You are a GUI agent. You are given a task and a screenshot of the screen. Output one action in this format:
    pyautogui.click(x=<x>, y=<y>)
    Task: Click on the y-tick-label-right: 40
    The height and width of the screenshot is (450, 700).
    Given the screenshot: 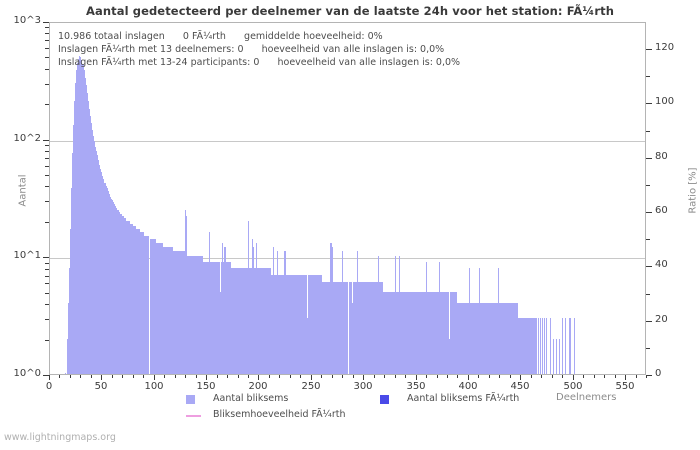 What is the action you would take?
    pyautogui.click(x=661, y=264)
    